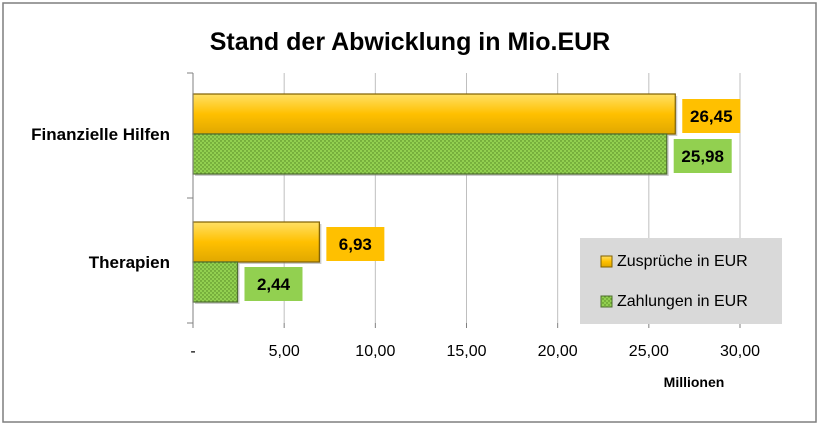 This screenshot has height=436, width=821. I want to click on data-label: 26,45, so click(711, 116).